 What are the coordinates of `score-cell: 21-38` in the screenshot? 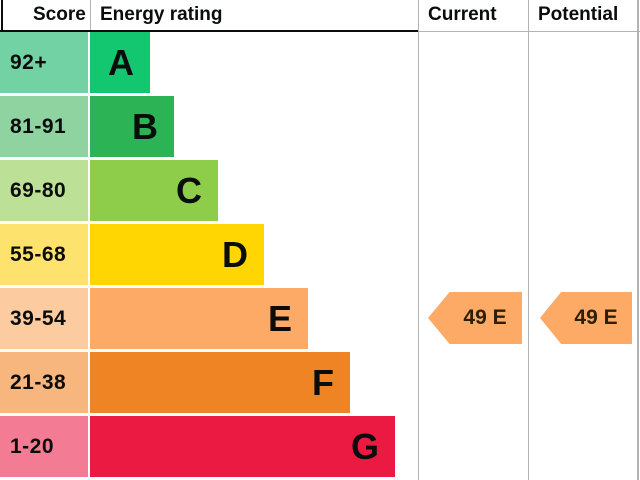 It's located at (44, 382).